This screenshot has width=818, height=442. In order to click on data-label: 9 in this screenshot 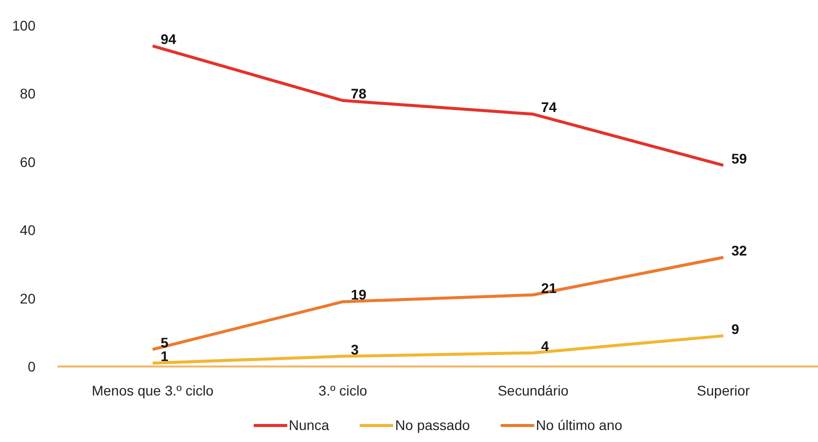, I will do `click(735, 328)`.